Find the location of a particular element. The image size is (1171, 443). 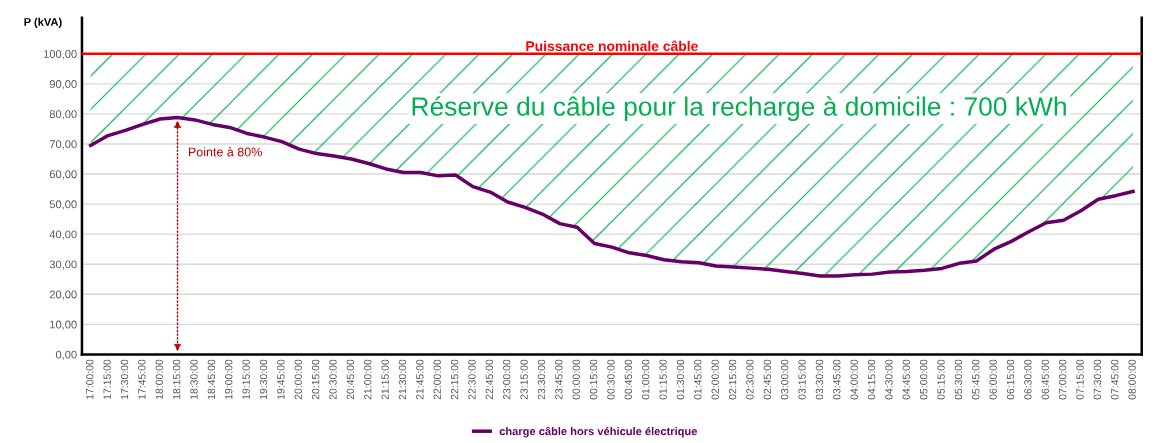

x-tick-label: 18:45:00 is located at coordinates (211, 379).